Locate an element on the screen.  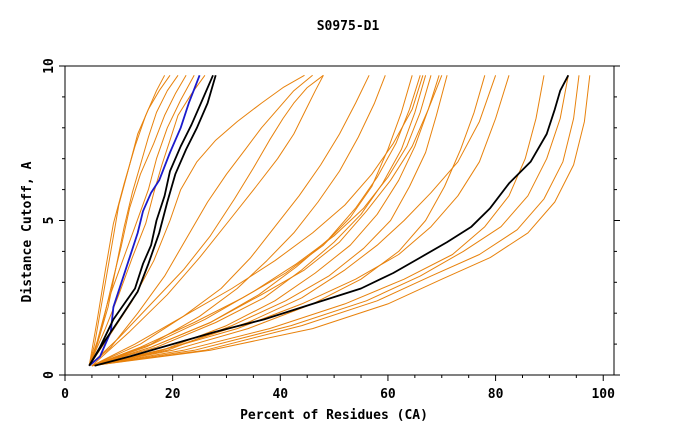
x-tick-label-5: 100 is located at coordinates (603, 394).